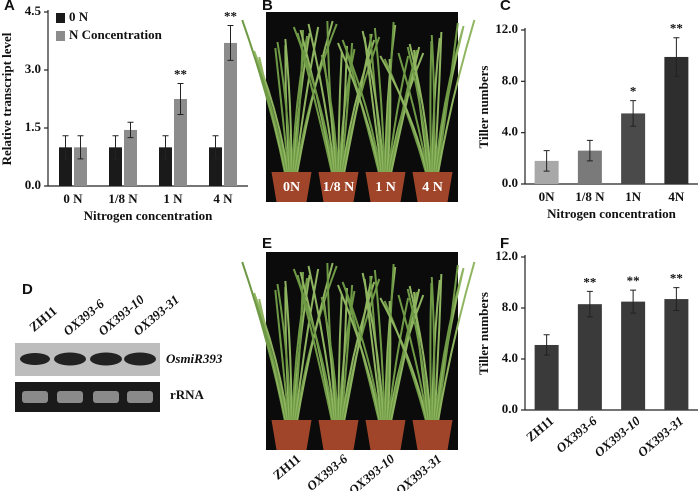  I want to click on panel-label: C, so click(505, 7).